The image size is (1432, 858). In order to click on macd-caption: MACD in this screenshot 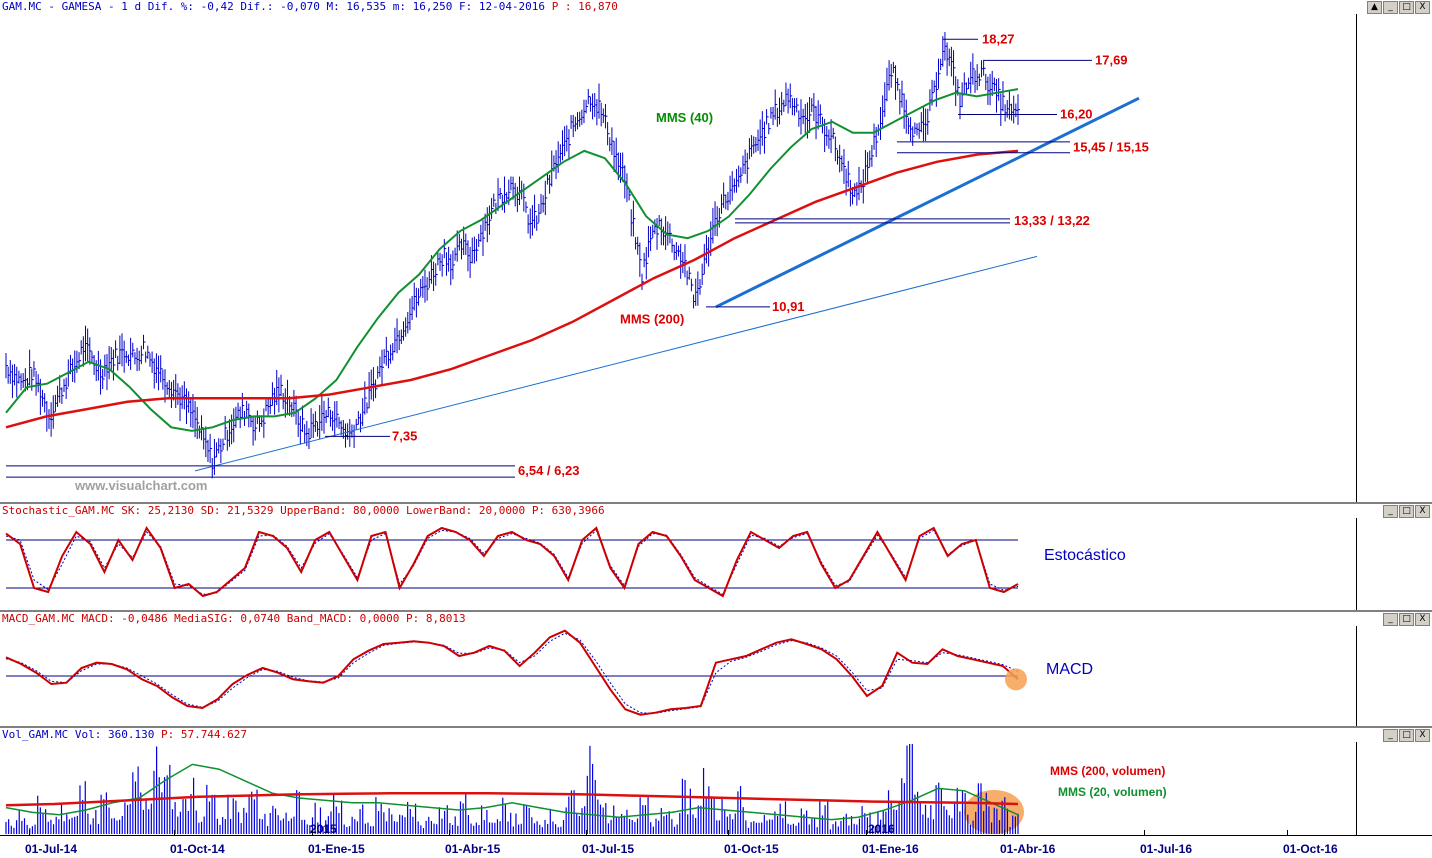, I will do `click(1069, 669)`.